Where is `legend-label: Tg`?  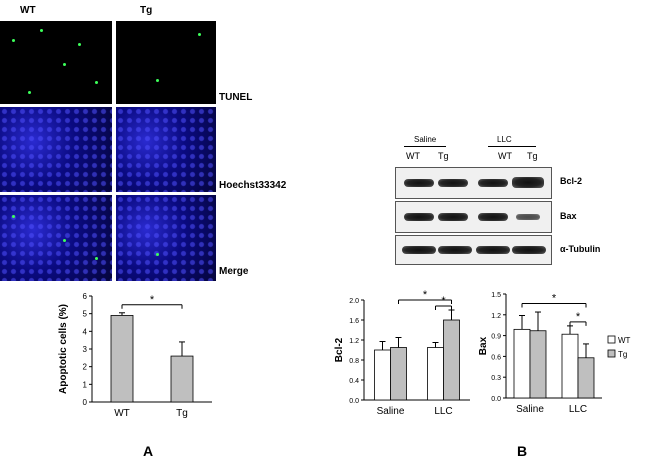
legend-label: Tg is located at coordinates (622, 354).